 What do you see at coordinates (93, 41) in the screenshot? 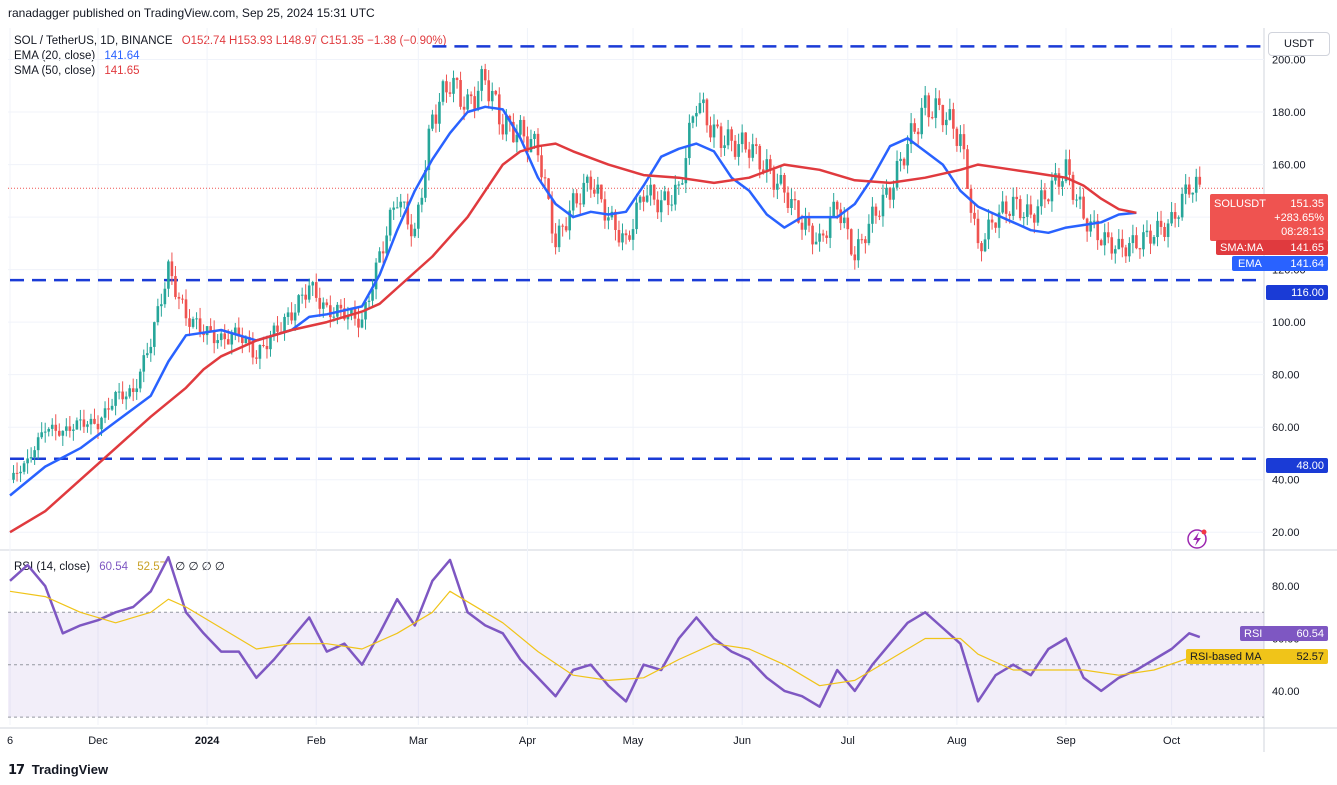
I see `symbol-label: SOL / TetherUS, 1D, BINANCE` at bounding box center [93, 41].